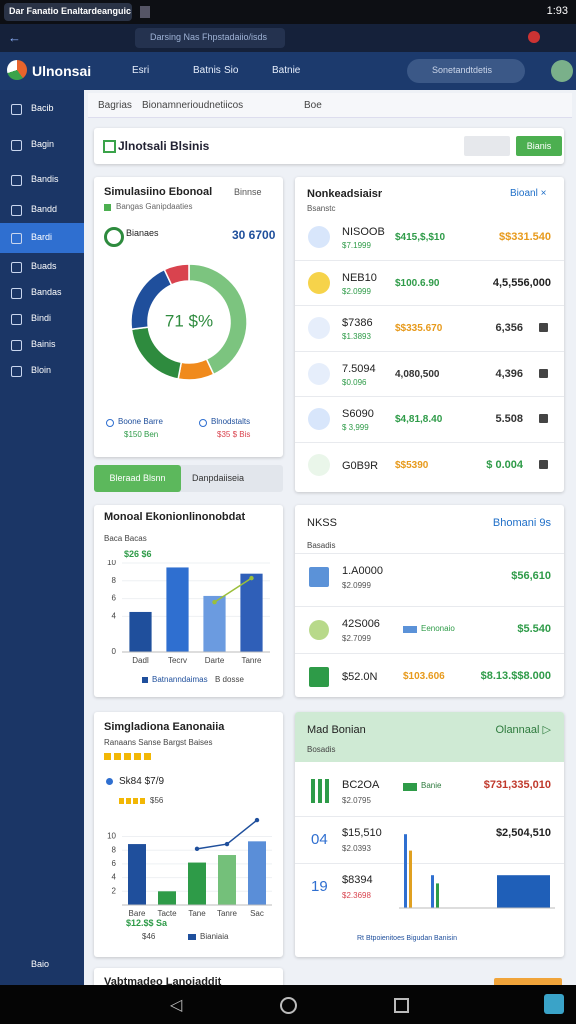 This screenshot has width=576, height=1024. Describe the element at coordinates (125, 538) in the screenshot. I see `card-subtitle: Baca Bacas` at that location.